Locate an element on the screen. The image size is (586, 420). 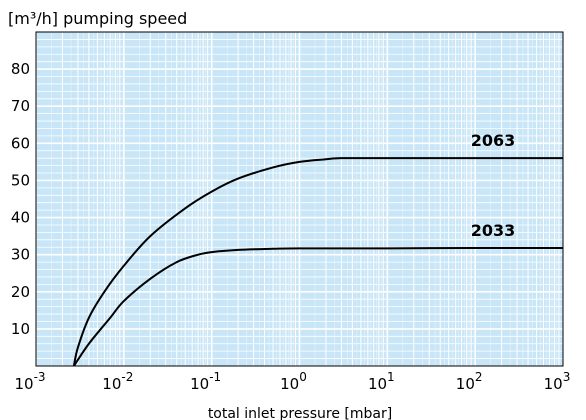
y-tick-label: 30 is located at coordinates (20, 255).